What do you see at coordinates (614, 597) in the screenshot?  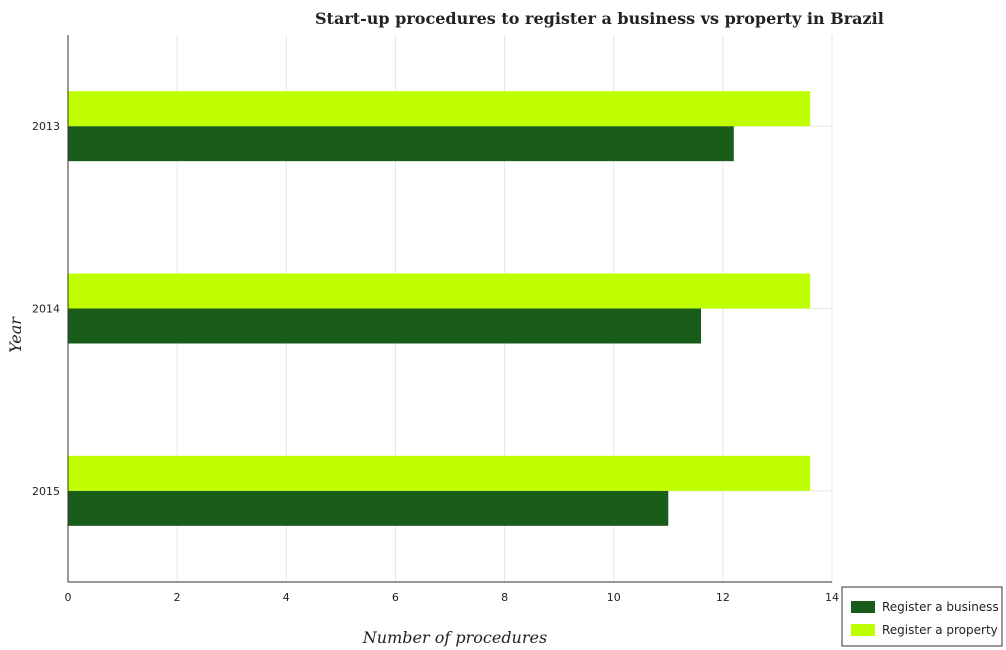 I see `x-tick-label: 10` at bounding box center [614, 597].